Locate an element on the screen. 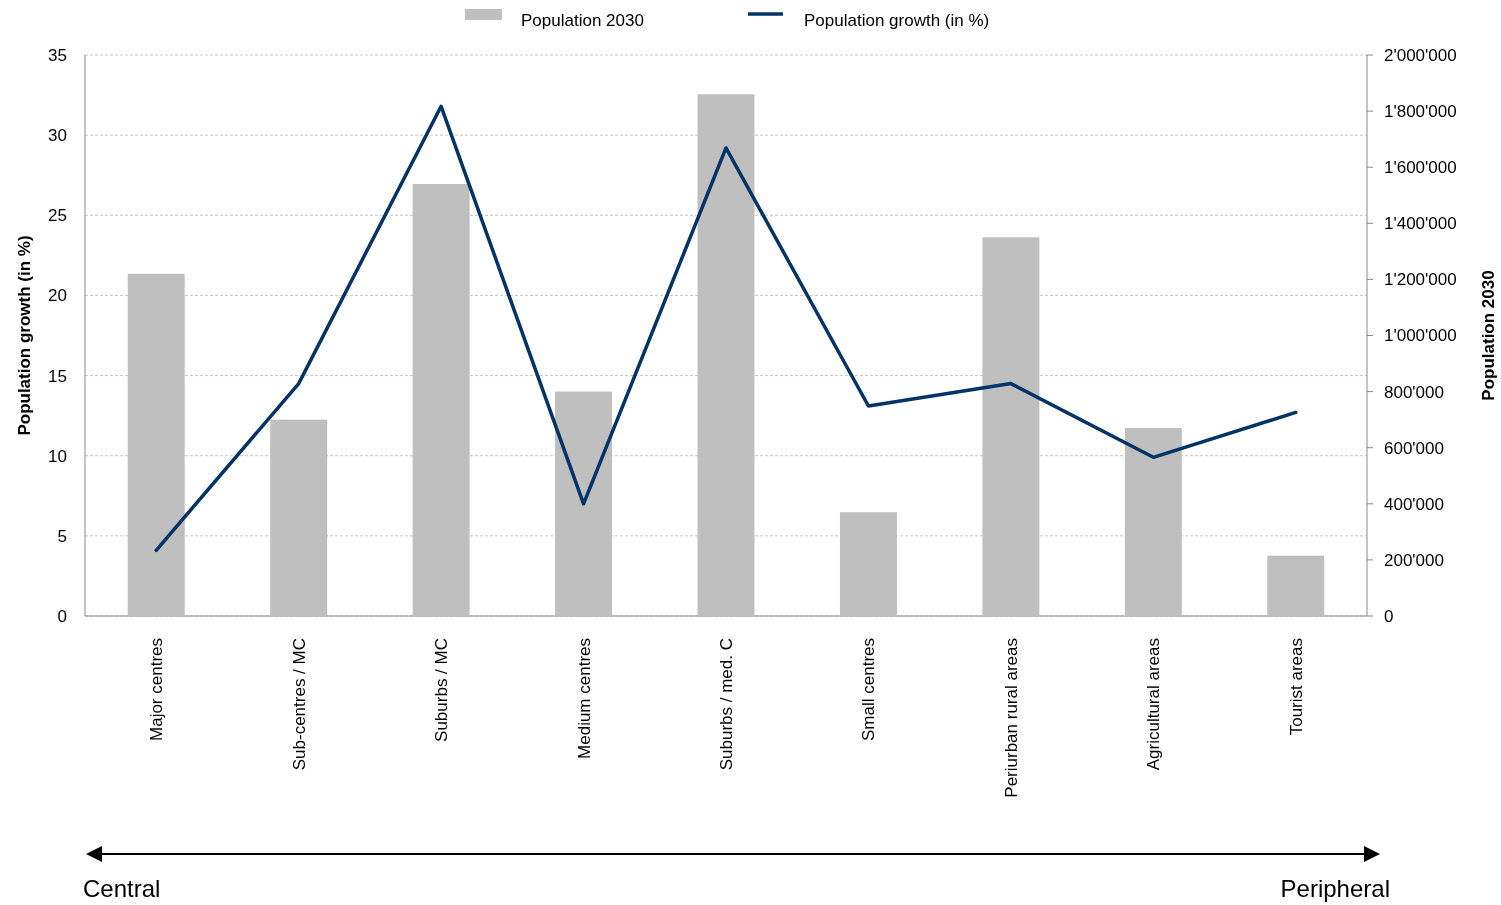 The image size is (1501, 905). y2-tick-label: 1'800'000 is located at coordinates (1420, 112).